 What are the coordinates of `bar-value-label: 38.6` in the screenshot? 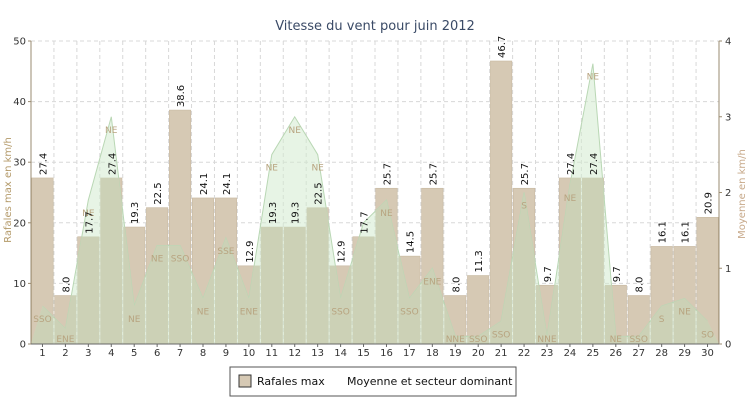 It's located at (181, 96).